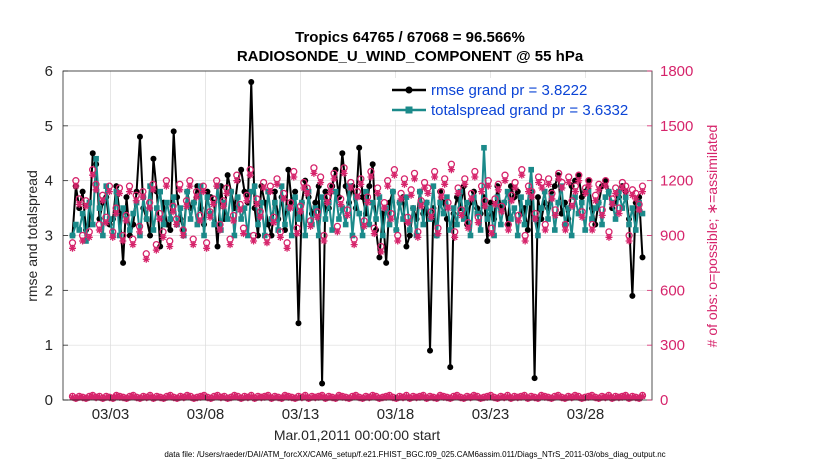 The width and height of the screenshot is (830, 470). Describe the element at coordinates (49, 126) in the screenshot. I see `y-tick-label-left: 5` at that location.